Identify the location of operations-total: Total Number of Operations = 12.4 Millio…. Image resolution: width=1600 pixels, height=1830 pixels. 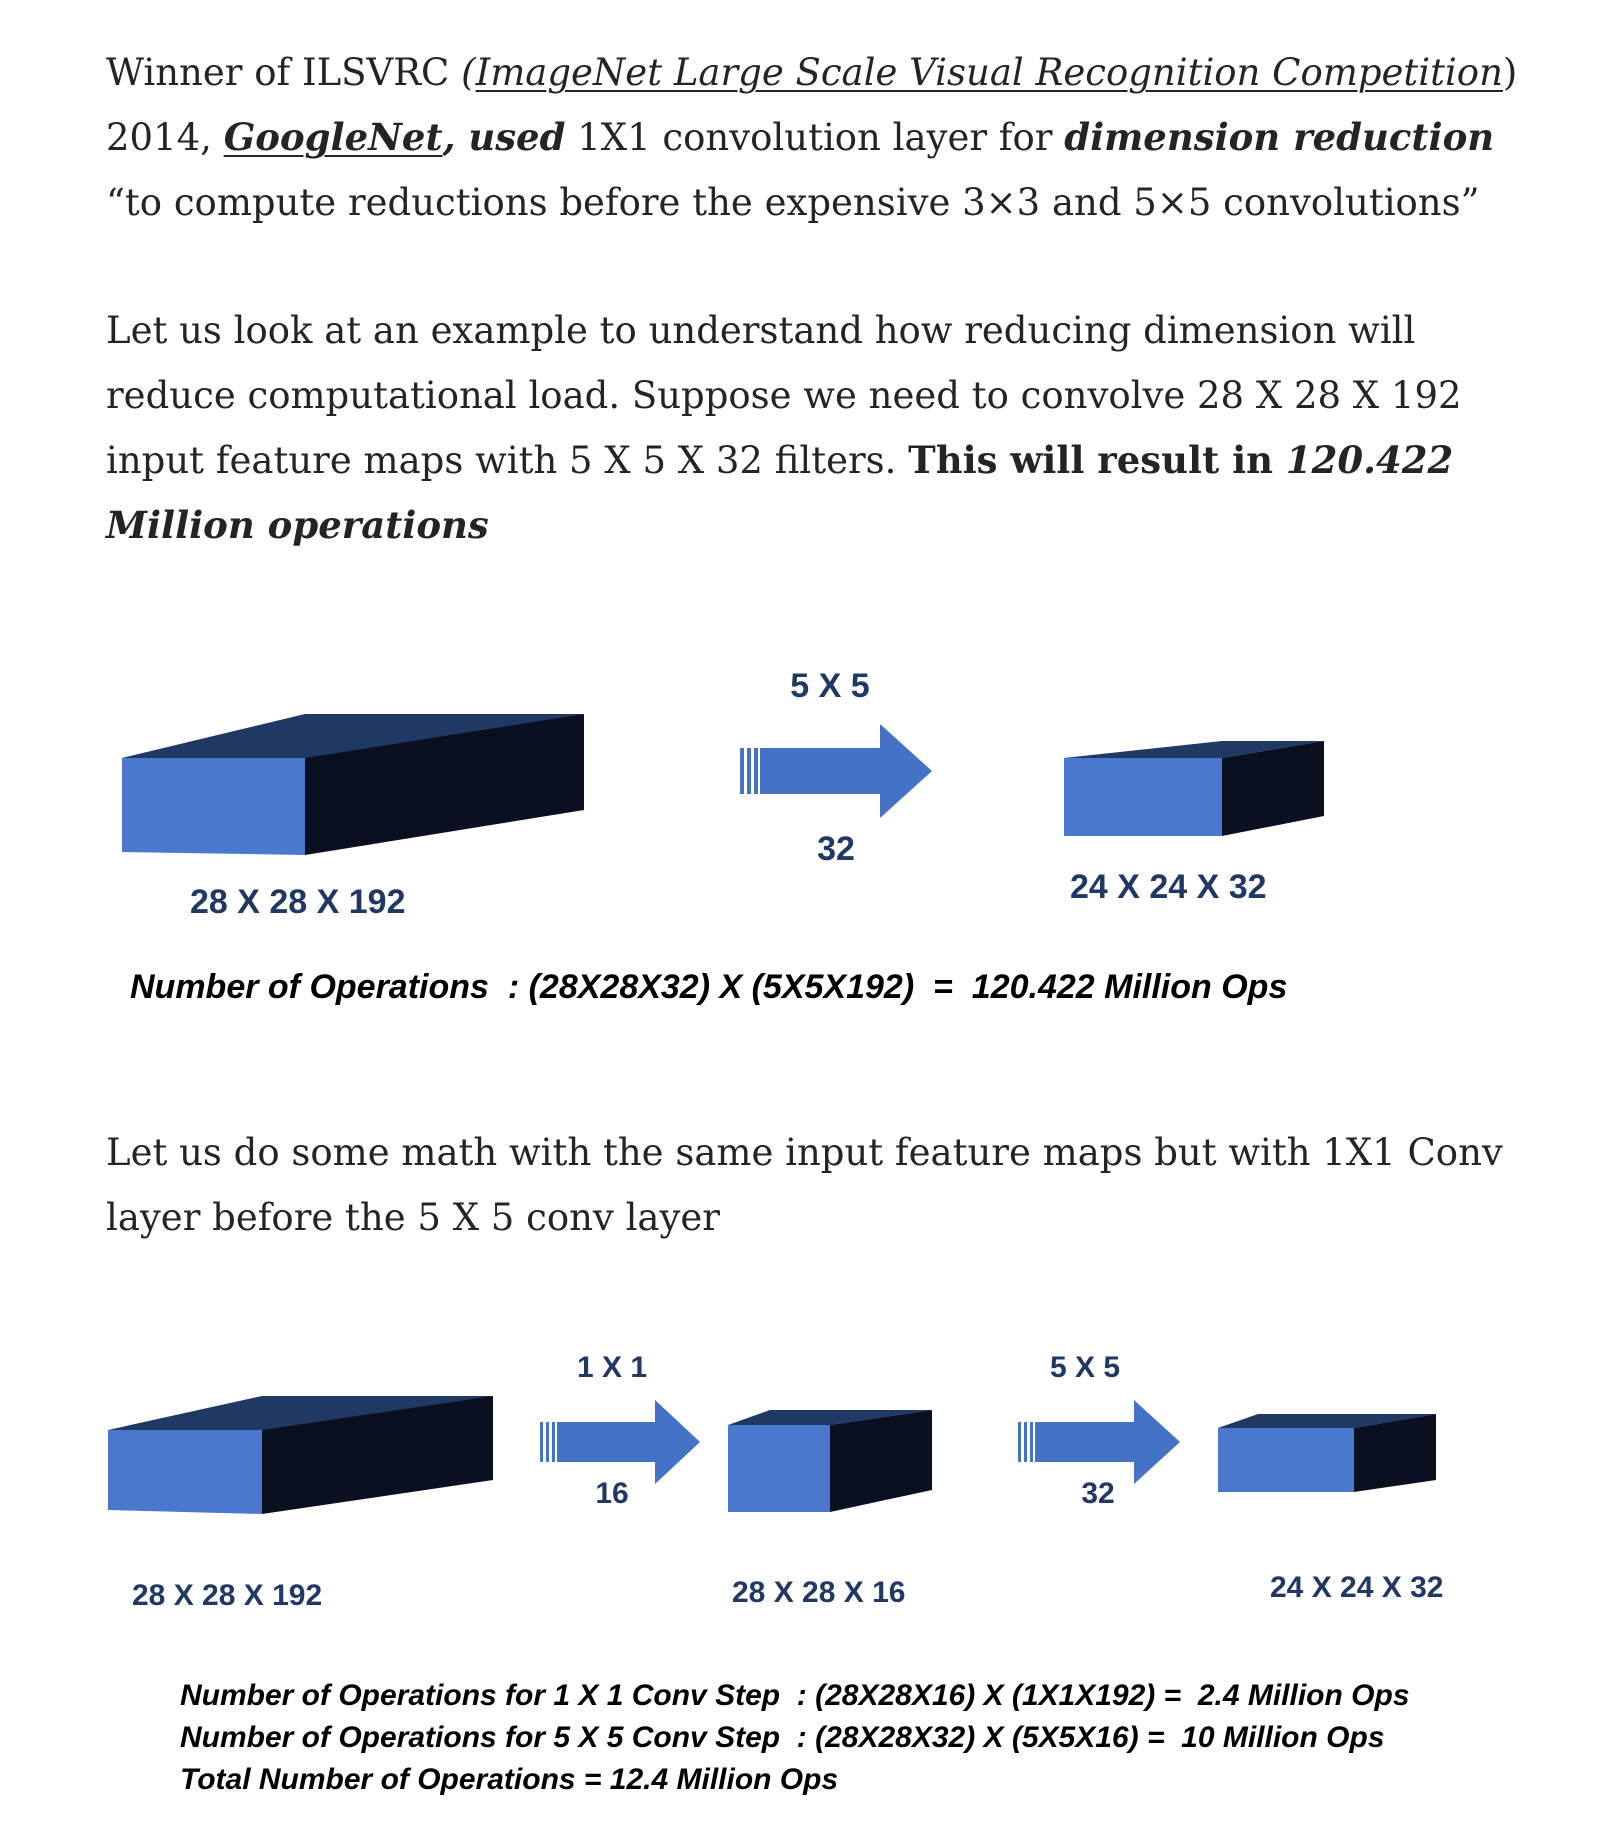
(509, 1779).